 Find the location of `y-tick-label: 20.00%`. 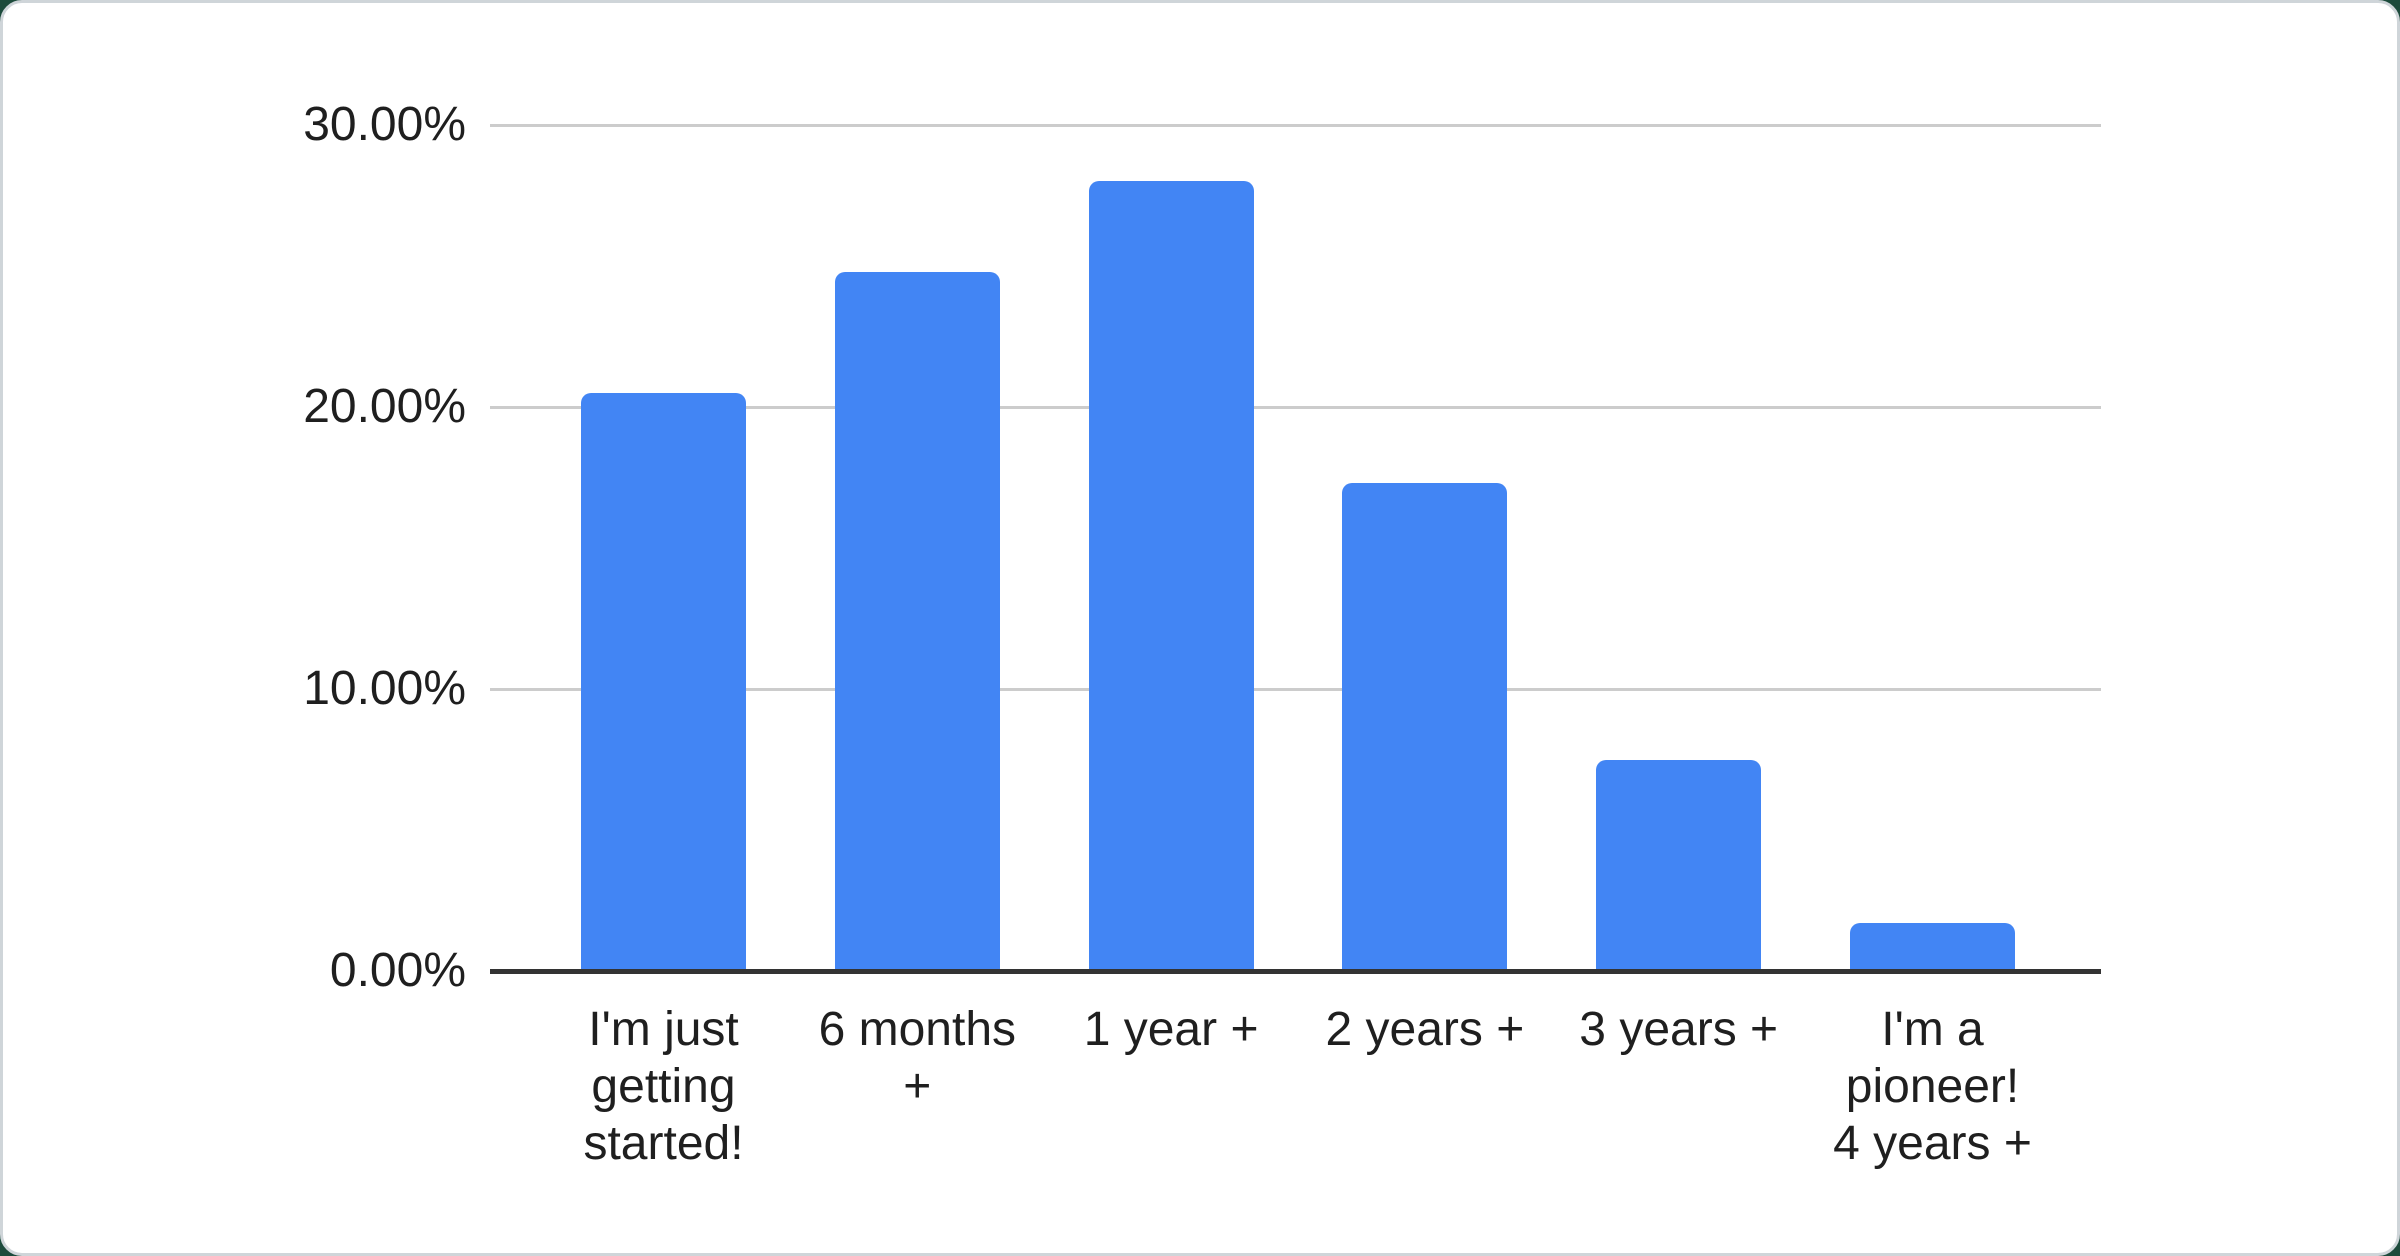

y-tick-label: 20.00% is located at coordinates (384, 406).